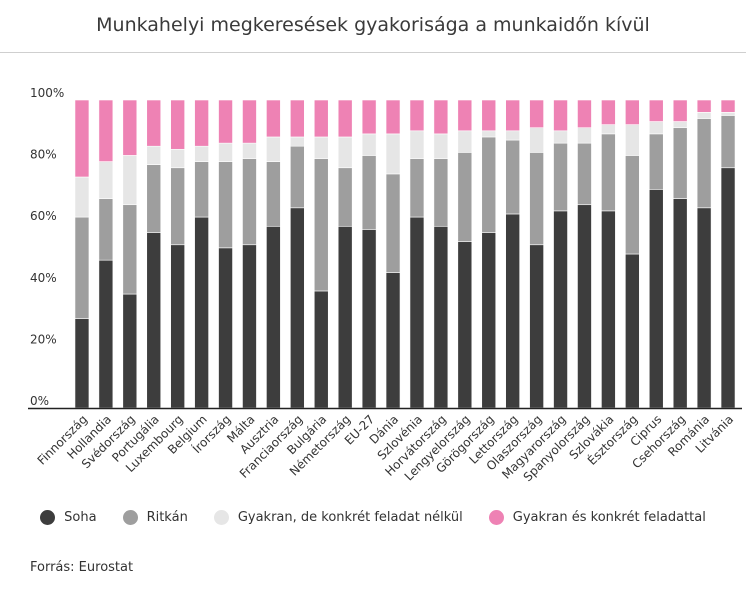 Image resolution: width=746 pixels, height=602 pixels. What do you see at coordinates (47, 247) in the screenshot?
I see `y-axis: 0% 20% 40% 60% 80% 100%` at bounding box center [47, 247].